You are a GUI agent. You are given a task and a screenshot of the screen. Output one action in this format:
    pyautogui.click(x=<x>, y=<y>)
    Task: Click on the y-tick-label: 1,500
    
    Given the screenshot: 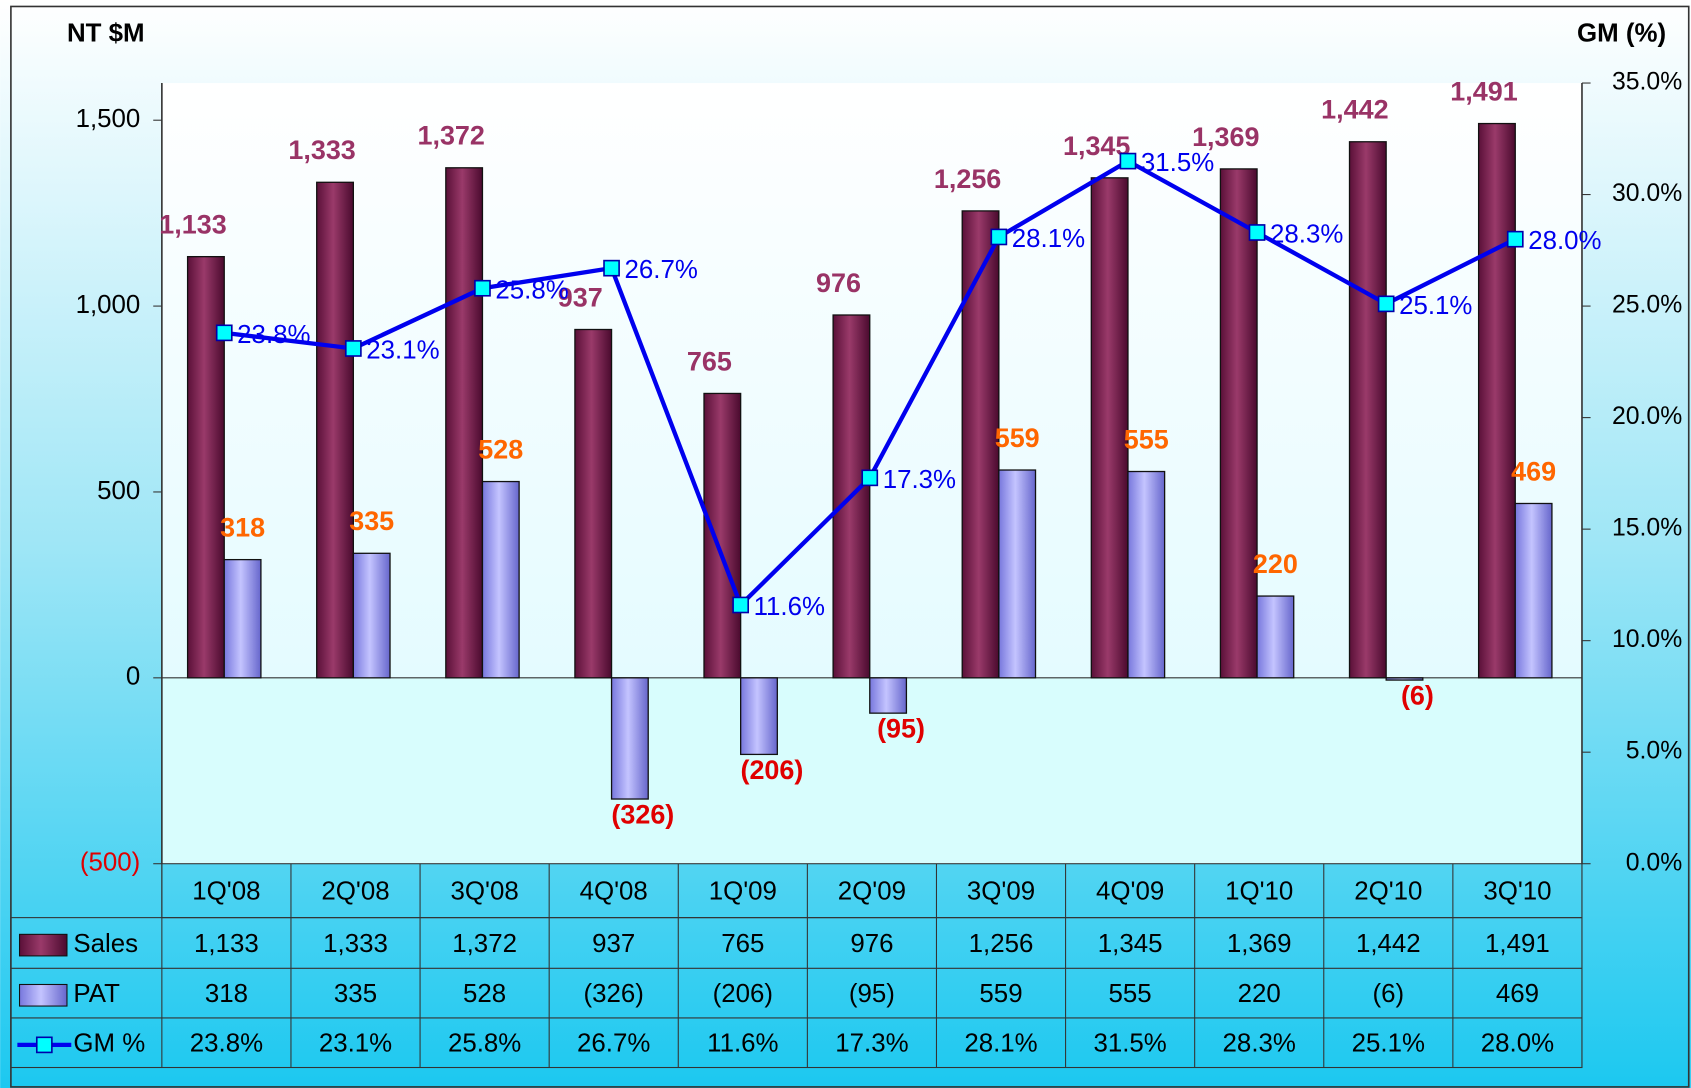 What is the action you would take?
    pyautogui.click(x=108, y=119)
    